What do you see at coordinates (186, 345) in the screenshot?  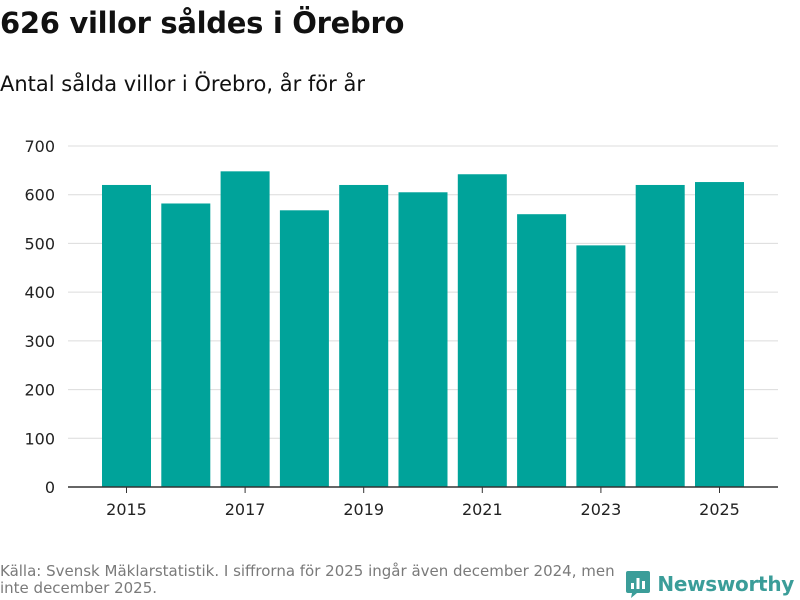 I see `bar-2016` at bounding box center [186, 345].